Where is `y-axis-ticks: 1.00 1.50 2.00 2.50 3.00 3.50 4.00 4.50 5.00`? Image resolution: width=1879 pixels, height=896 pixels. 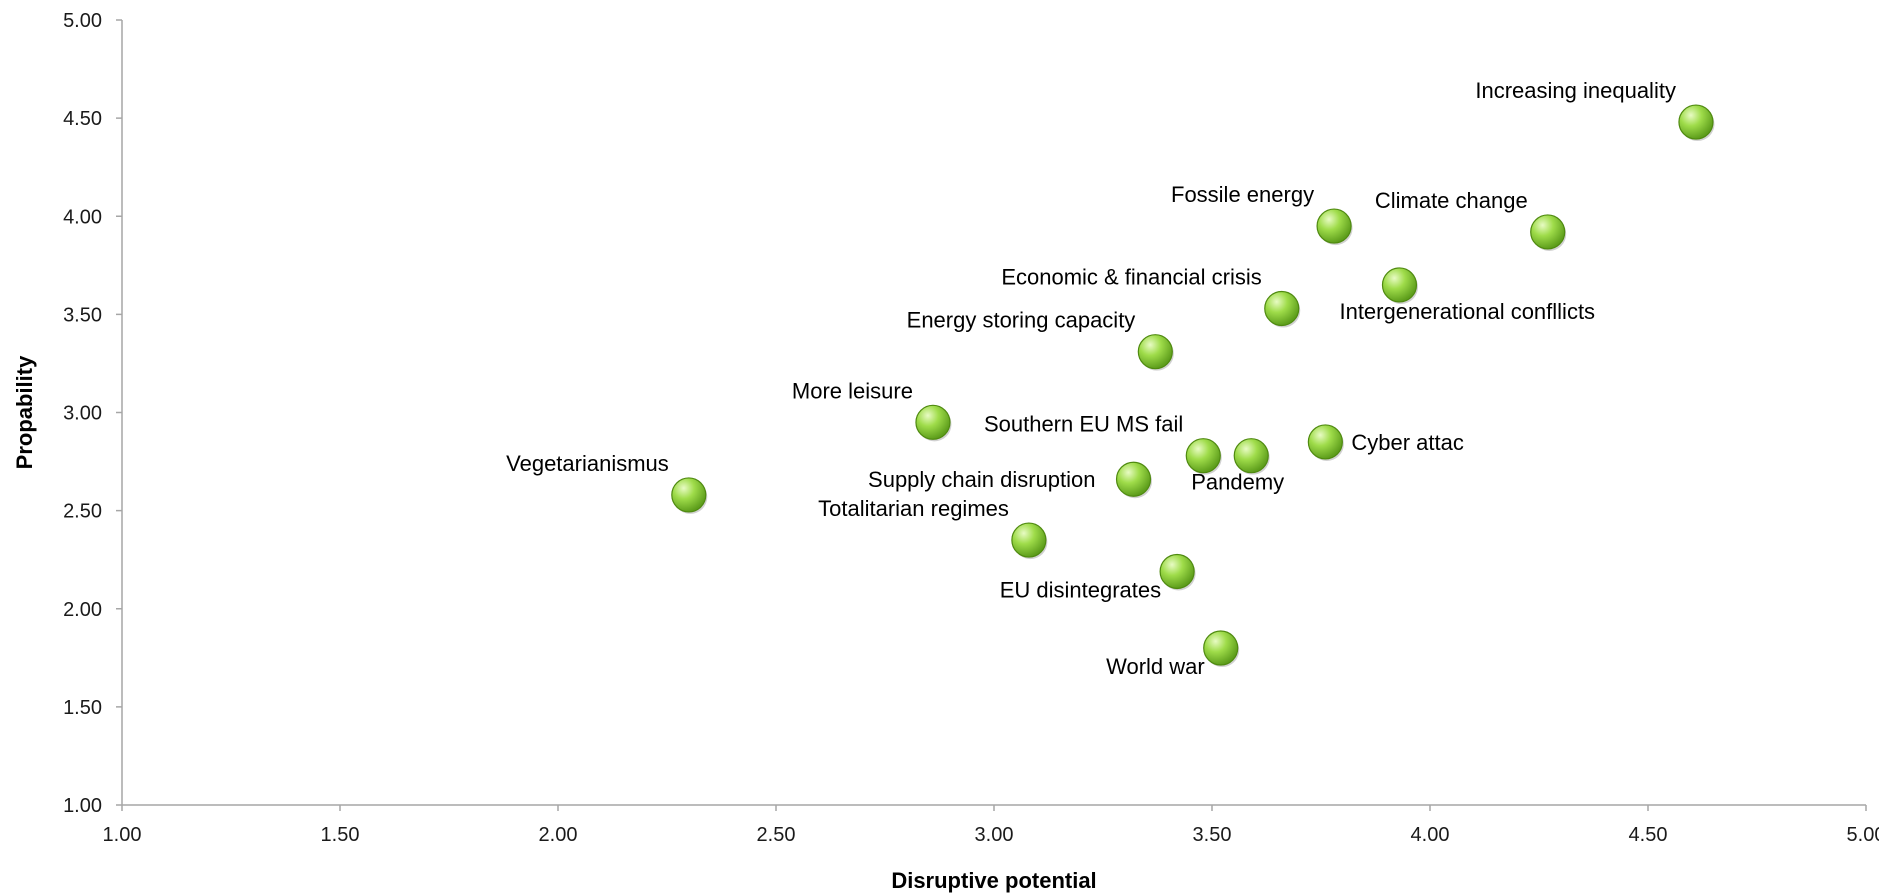 y-axis-ticks: 1.00 1.50 2.00 2.50 3.00 3.50 4.00 4.50 5.00 is located at coordinates (92, 413).